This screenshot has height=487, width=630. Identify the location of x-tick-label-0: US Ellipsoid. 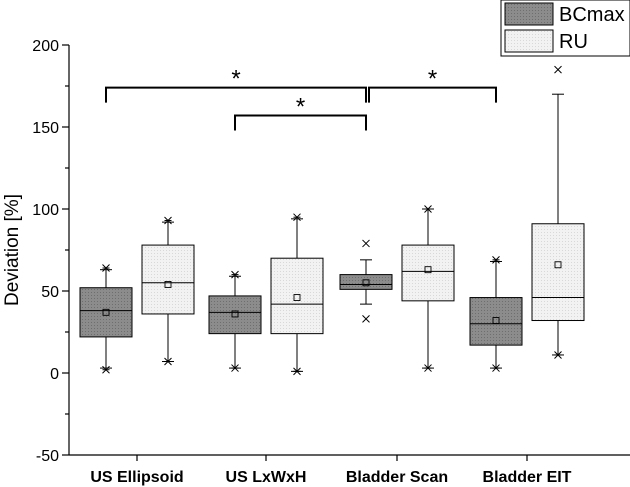
(136, 477).